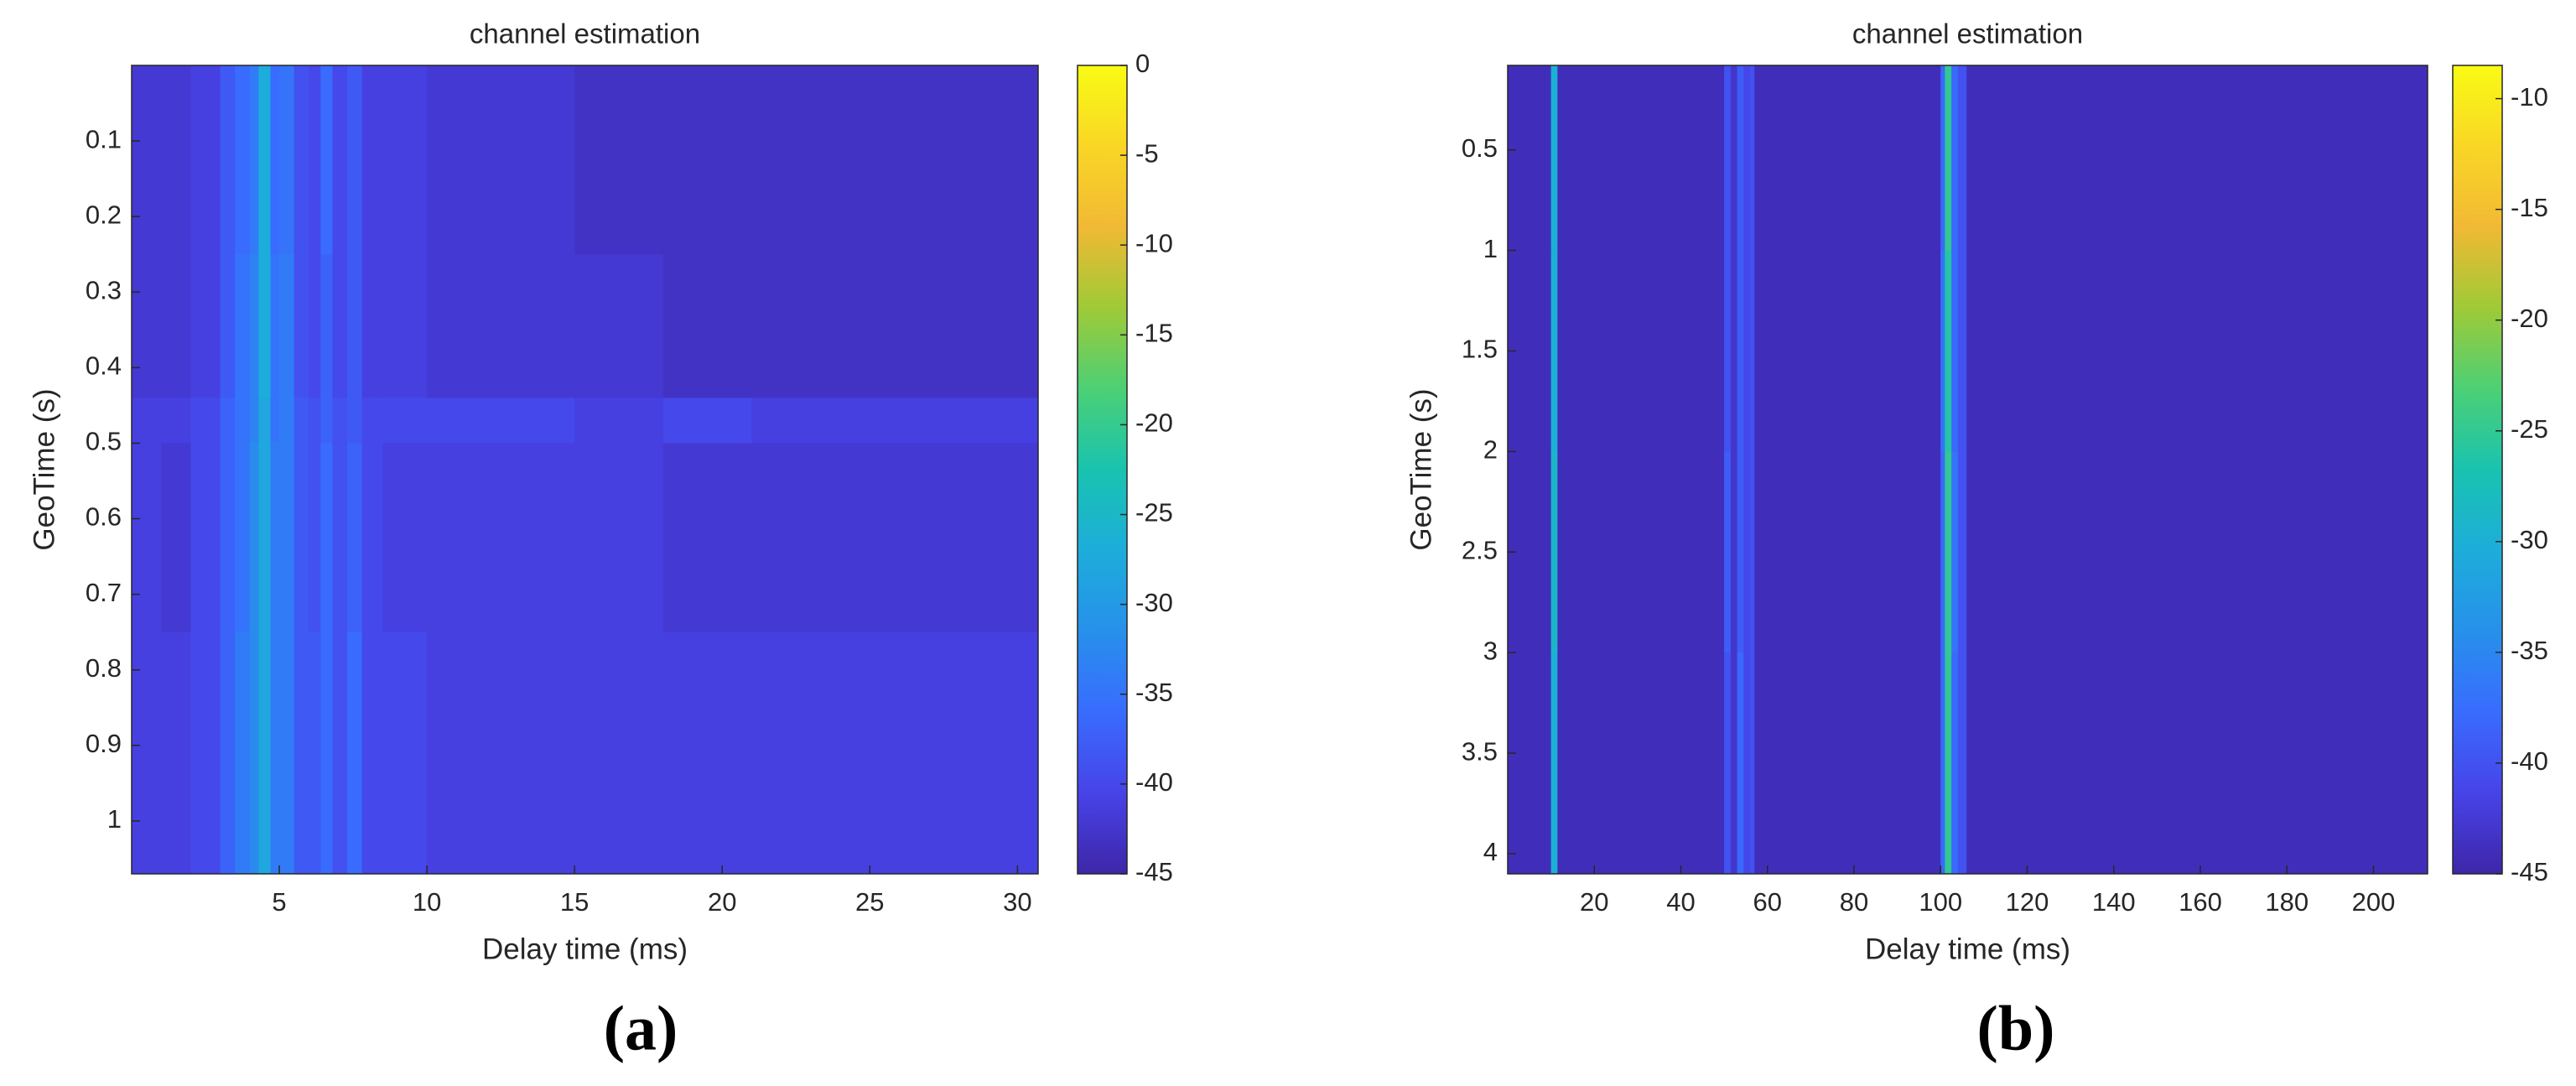 The width and height of the screenshot is (2576, 1086). Describe the element at coordinates (44, 469) in the screenshot. I see `y-axis-label: GeoTime (s)` at that location.